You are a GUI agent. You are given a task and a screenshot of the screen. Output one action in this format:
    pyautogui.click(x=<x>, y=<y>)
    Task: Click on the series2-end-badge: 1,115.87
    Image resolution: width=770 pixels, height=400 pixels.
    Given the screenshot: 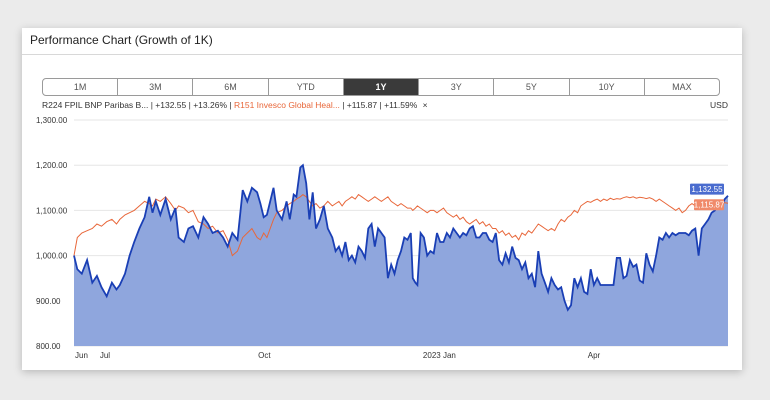 What is the action you would take?
    pyautogui.click(x=709, y=205)
    